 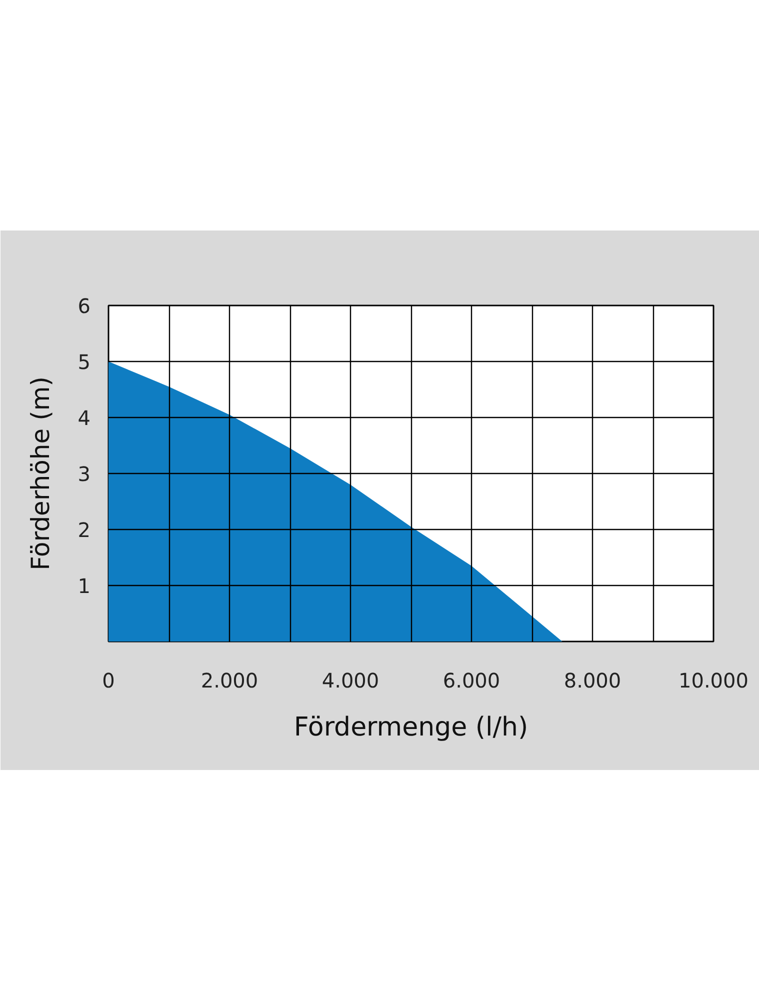 I want to click on y-tick-label: 5, so click(x=84, y=362).